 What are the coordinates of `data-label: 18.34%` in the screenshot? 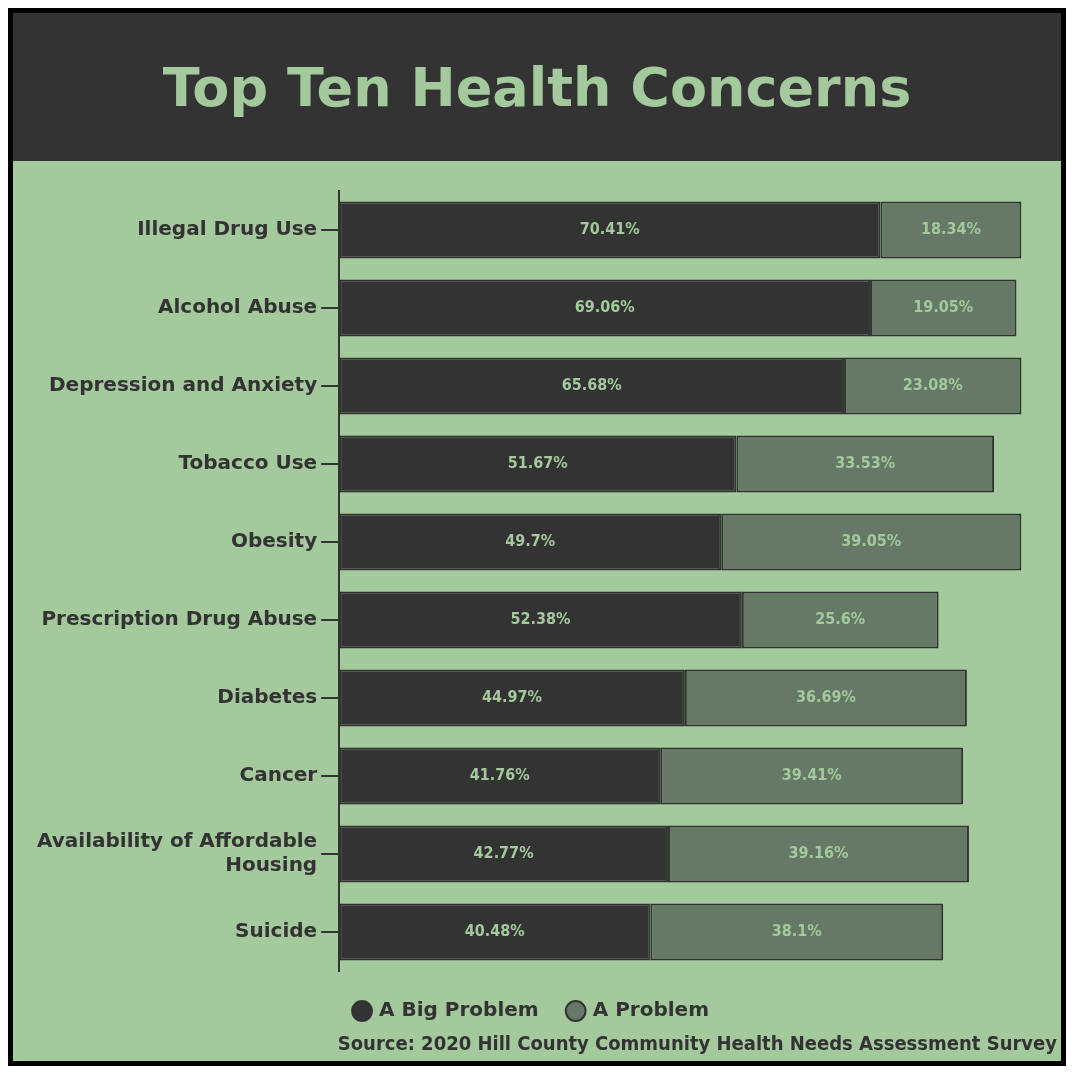 It's located at (950, 229).